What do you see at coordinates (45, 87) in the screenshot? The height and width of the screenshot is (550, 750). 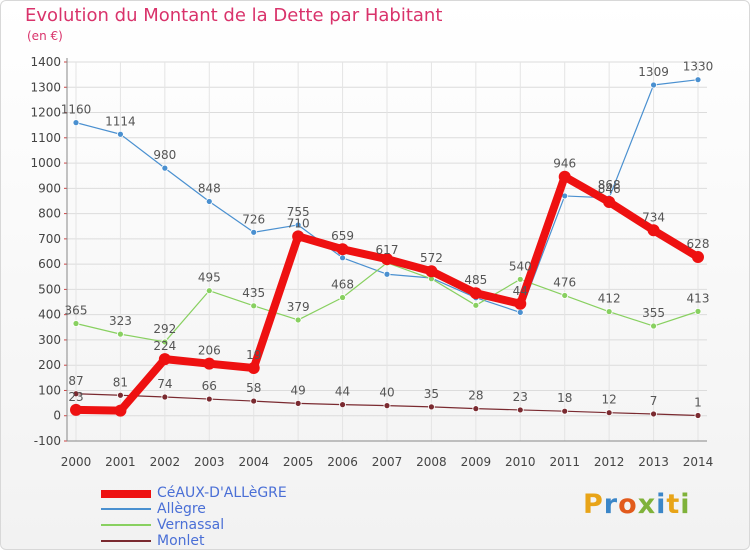 I see `y-tick-label: 1300` at bounding box center [45, 87].